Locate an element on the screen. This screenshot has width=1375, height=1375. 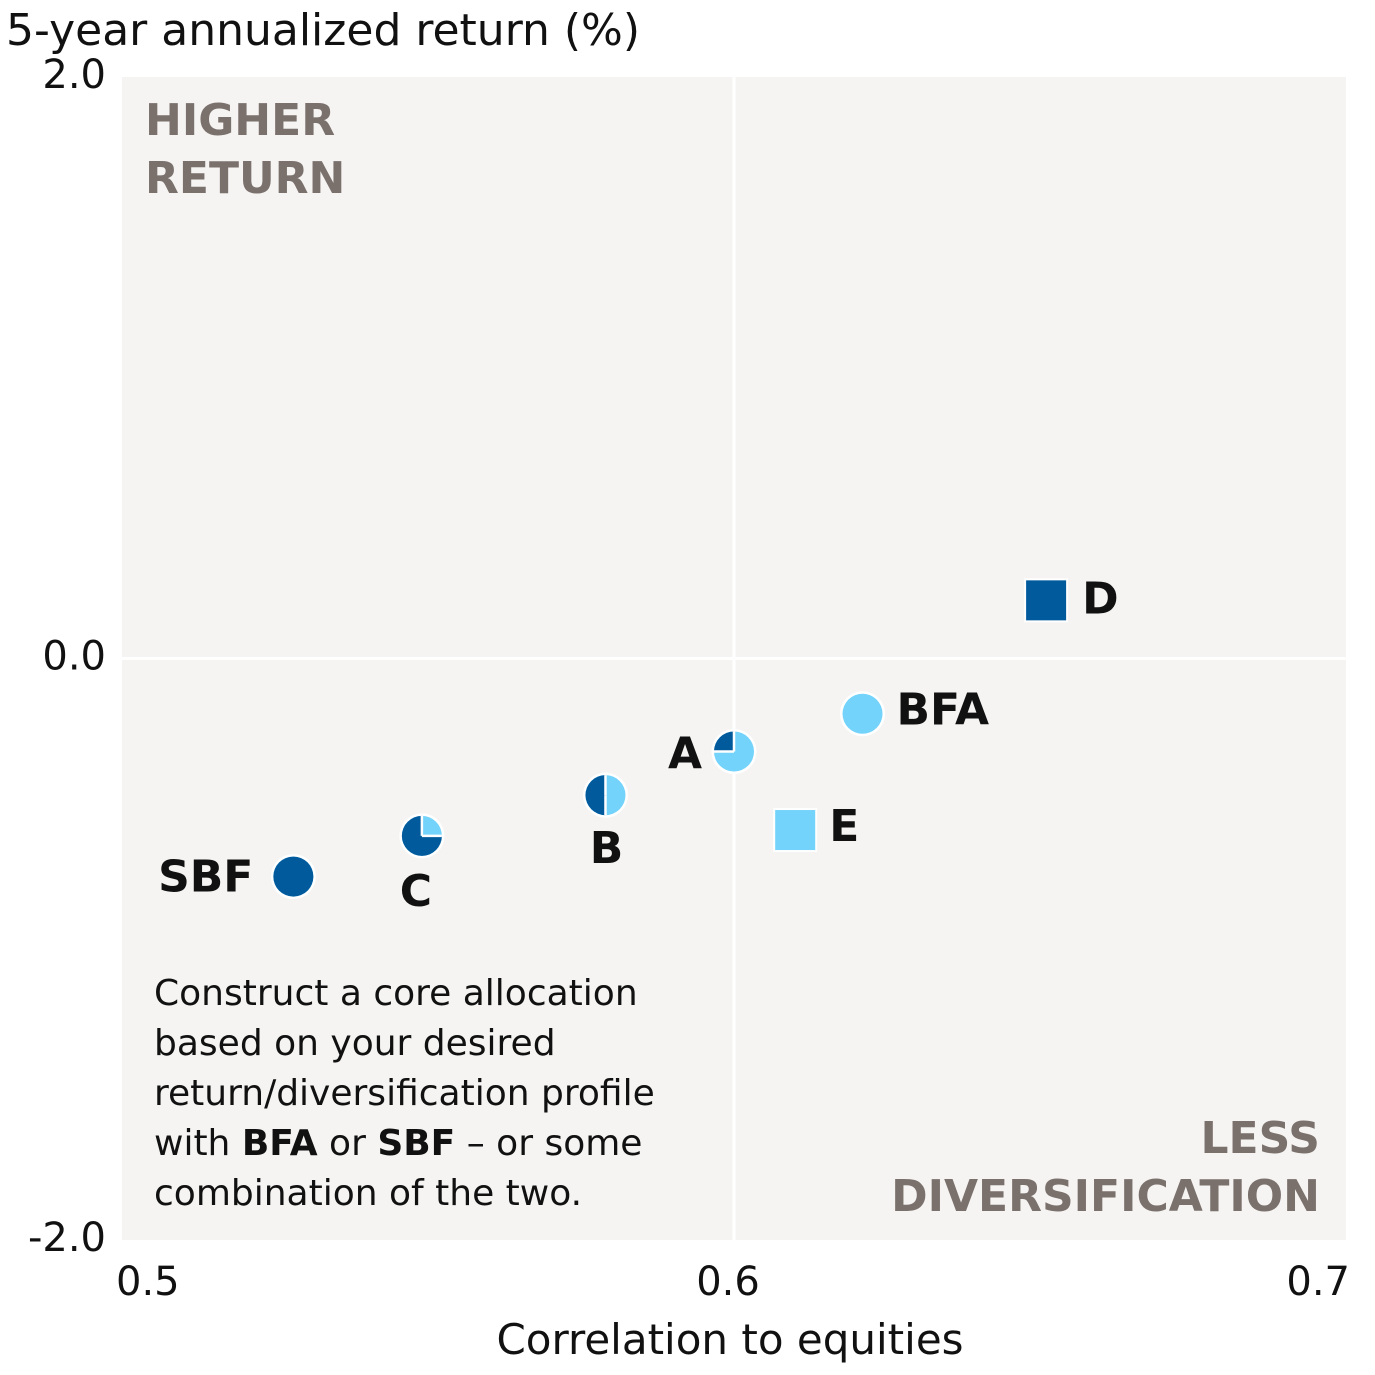
data-point-b: B is located at coordinates (605, 823).